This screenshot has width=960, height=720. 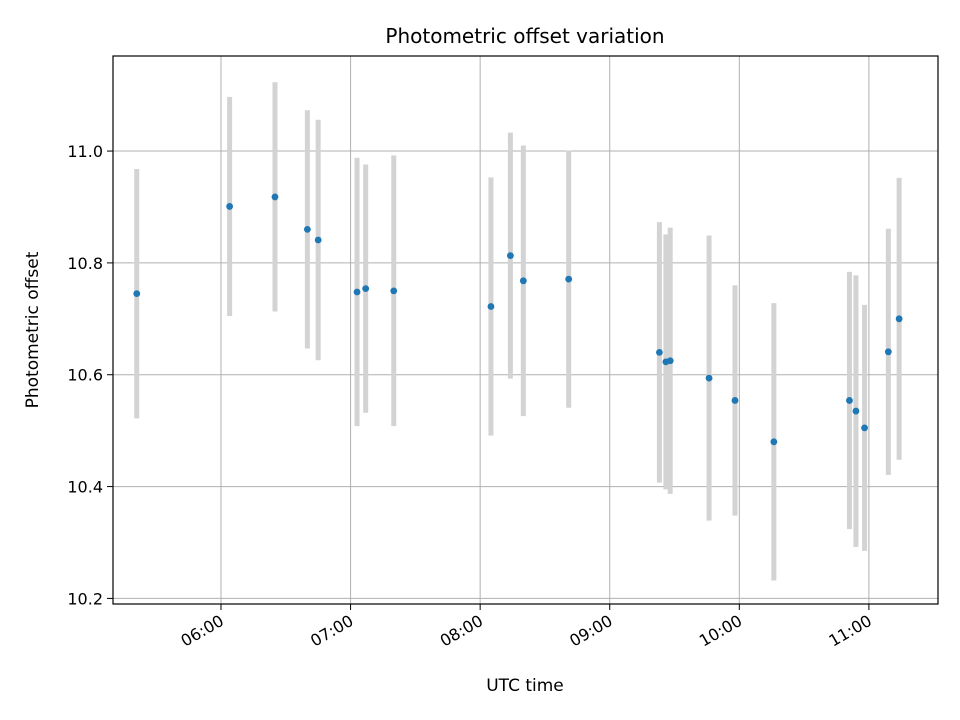 What do you see at coordinates (85, 375) in the screenshot?
I see `y-tick-label: 10.6` at bounding box center [85, 375].